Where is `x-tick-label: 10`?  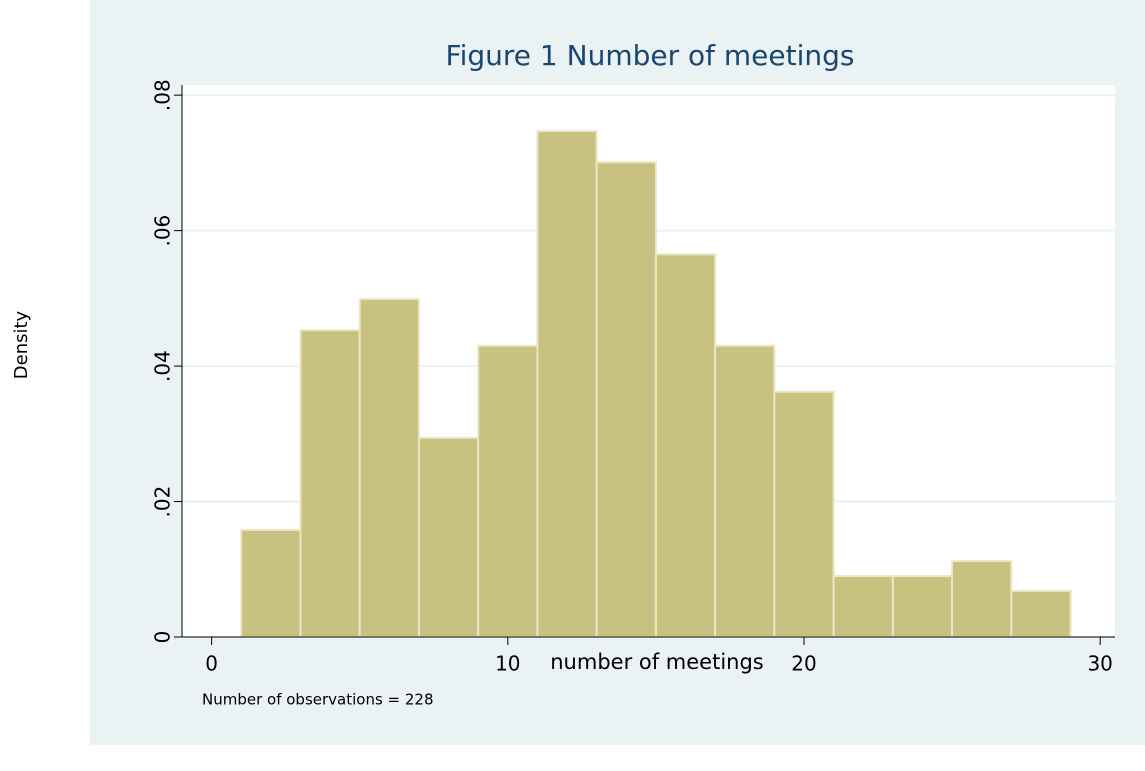 x-tick-label: 10 is located at coordinates (507, 664).